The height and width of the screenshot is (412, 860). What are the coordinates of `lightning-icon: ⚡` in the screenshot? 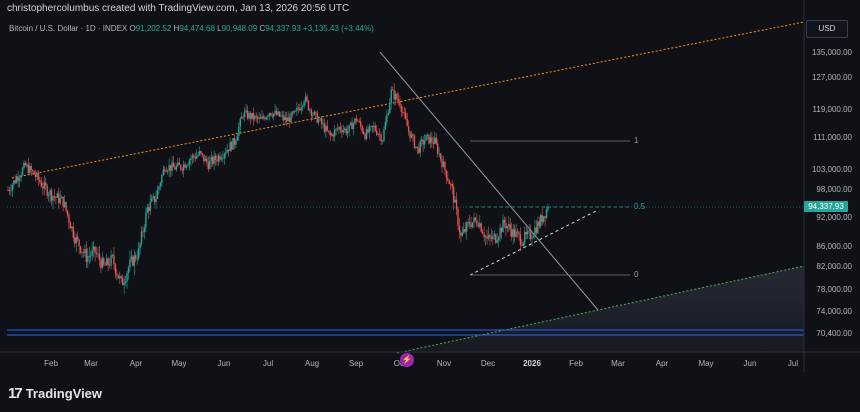 It's located at (407, 360).